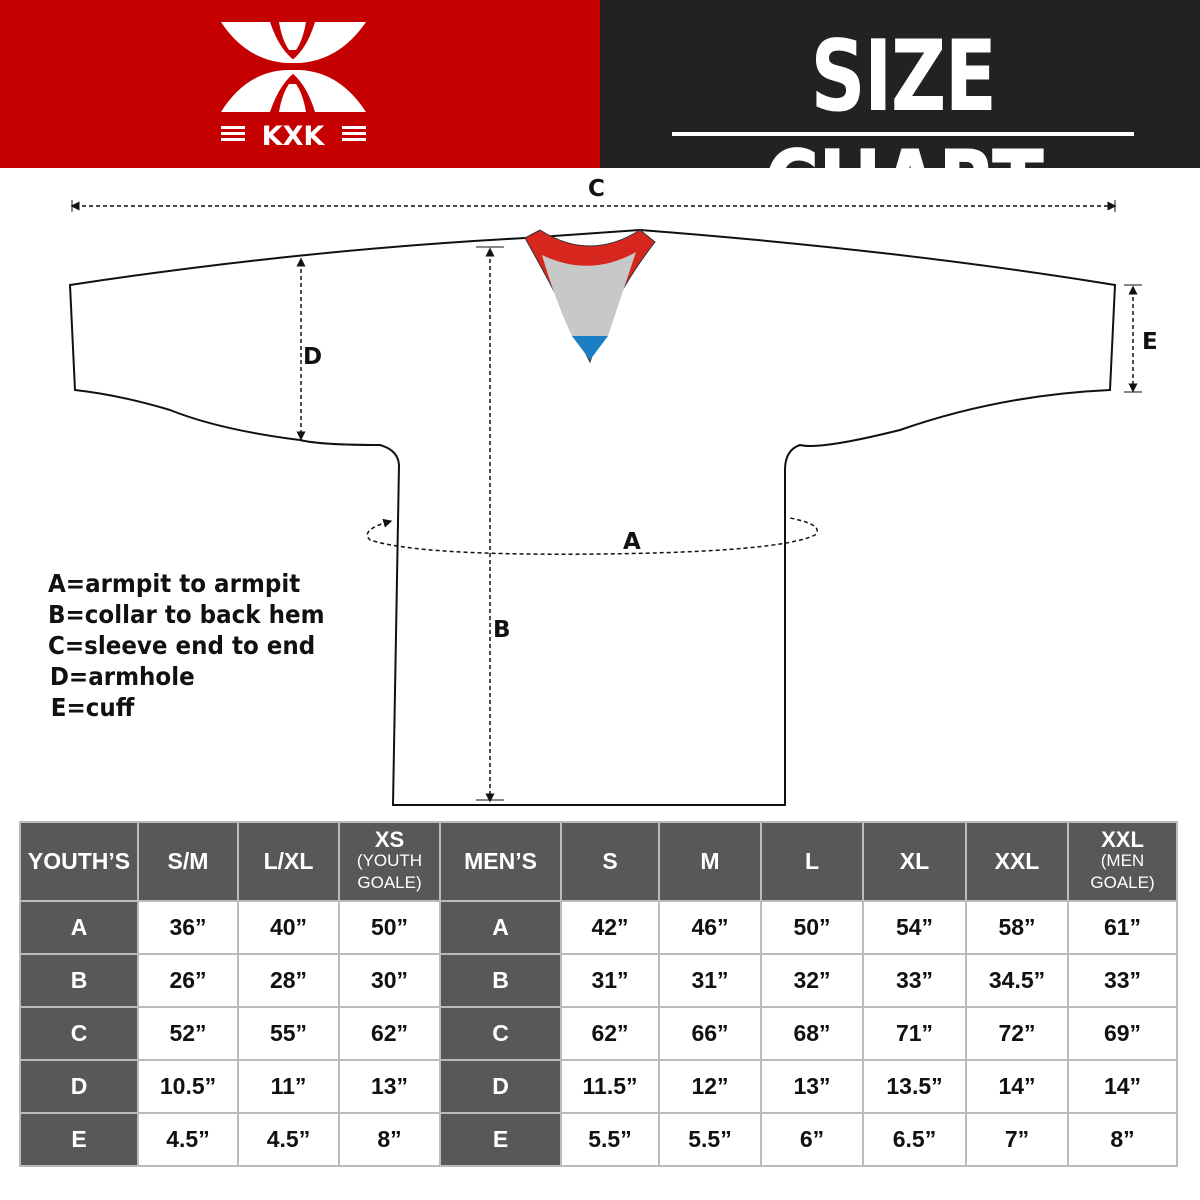 Image resolution: width=1200 pixels, height=1200 pixels. Describe the element at coordinates (914, 1139) in the screenshot. I see `men-value: 6.5”` at that location.